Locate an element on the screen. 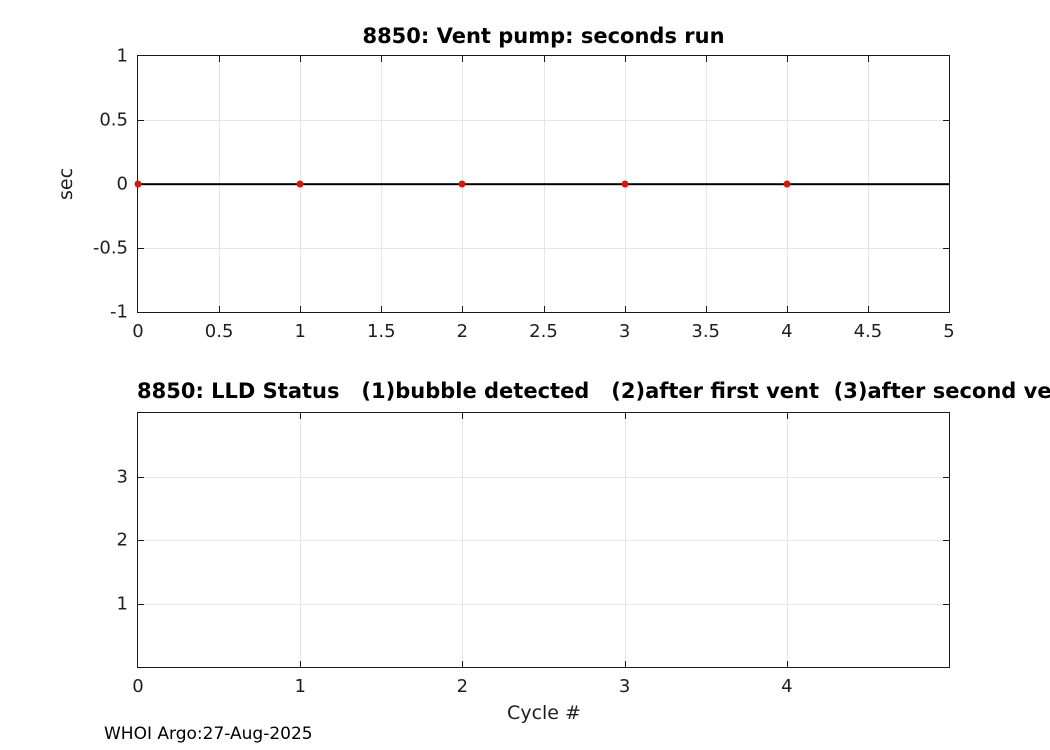  y-tick-label: 3 is located at coordinates (122, 476).